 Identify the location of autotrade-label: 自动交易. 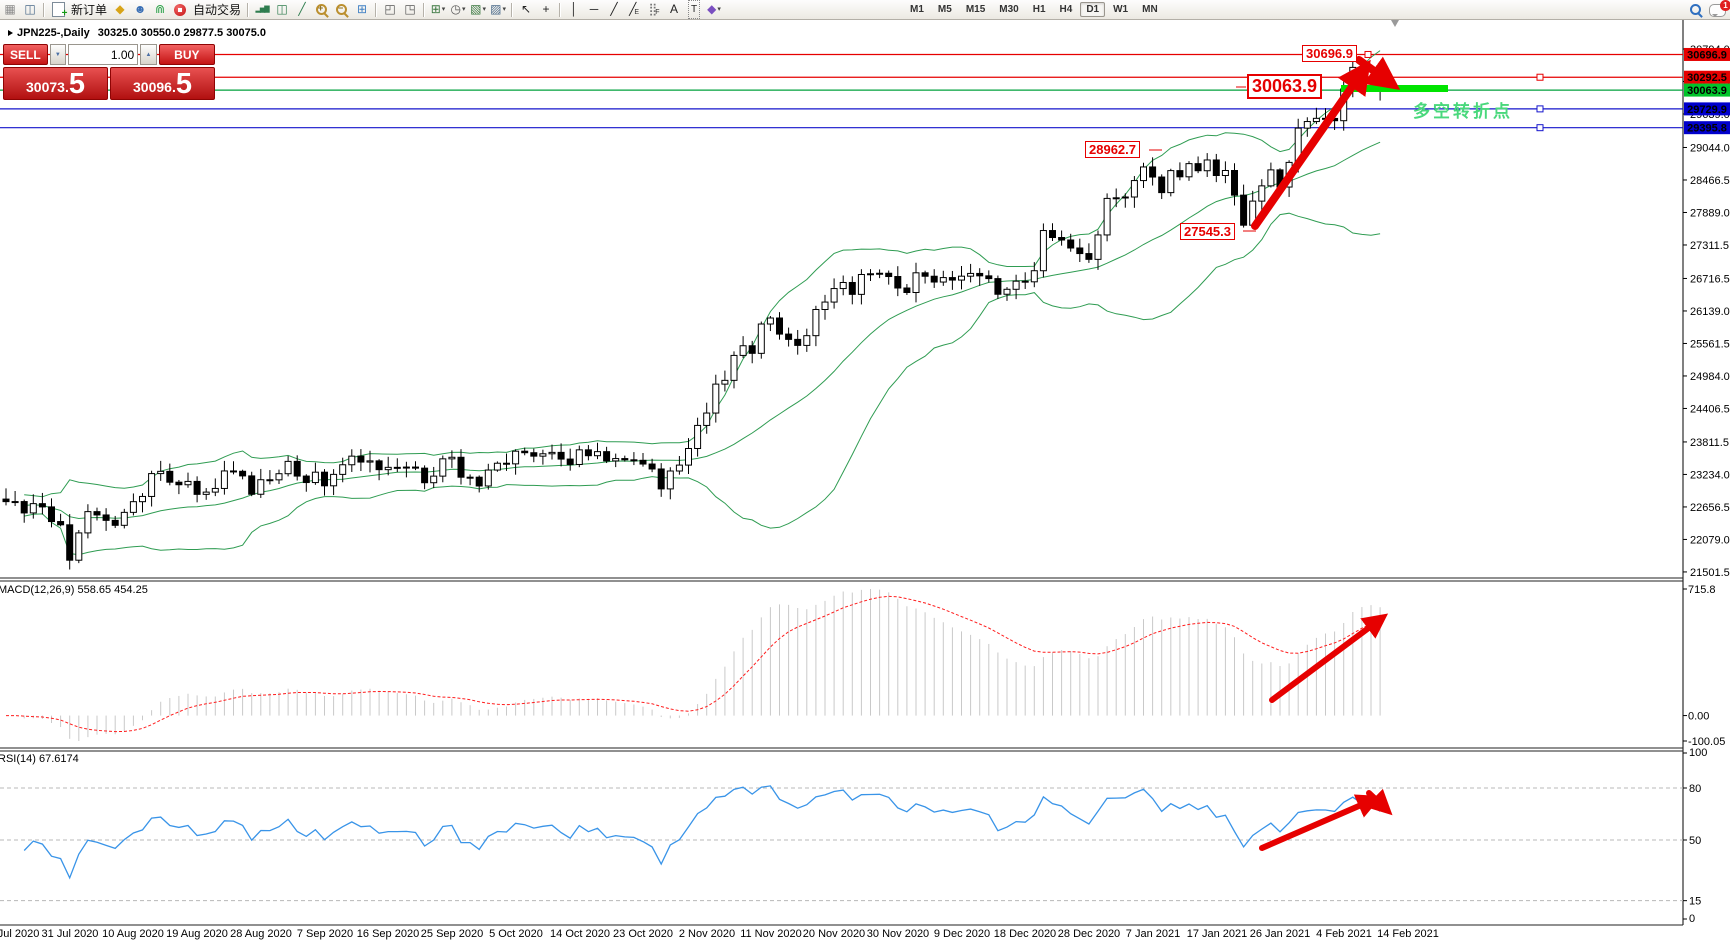
(217, 10).